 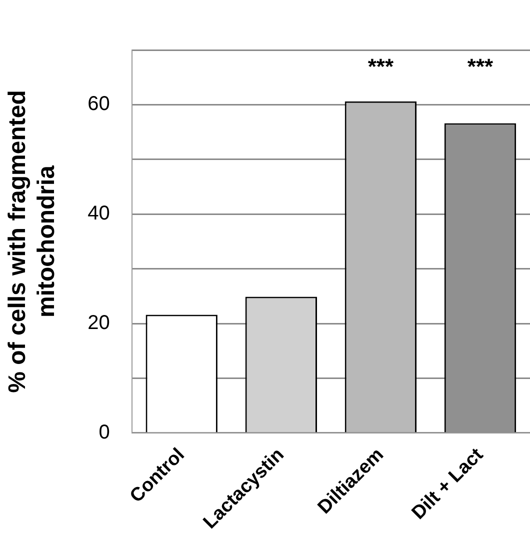 I want to click on y-tick-label: 40, so click(x=99, y=213).